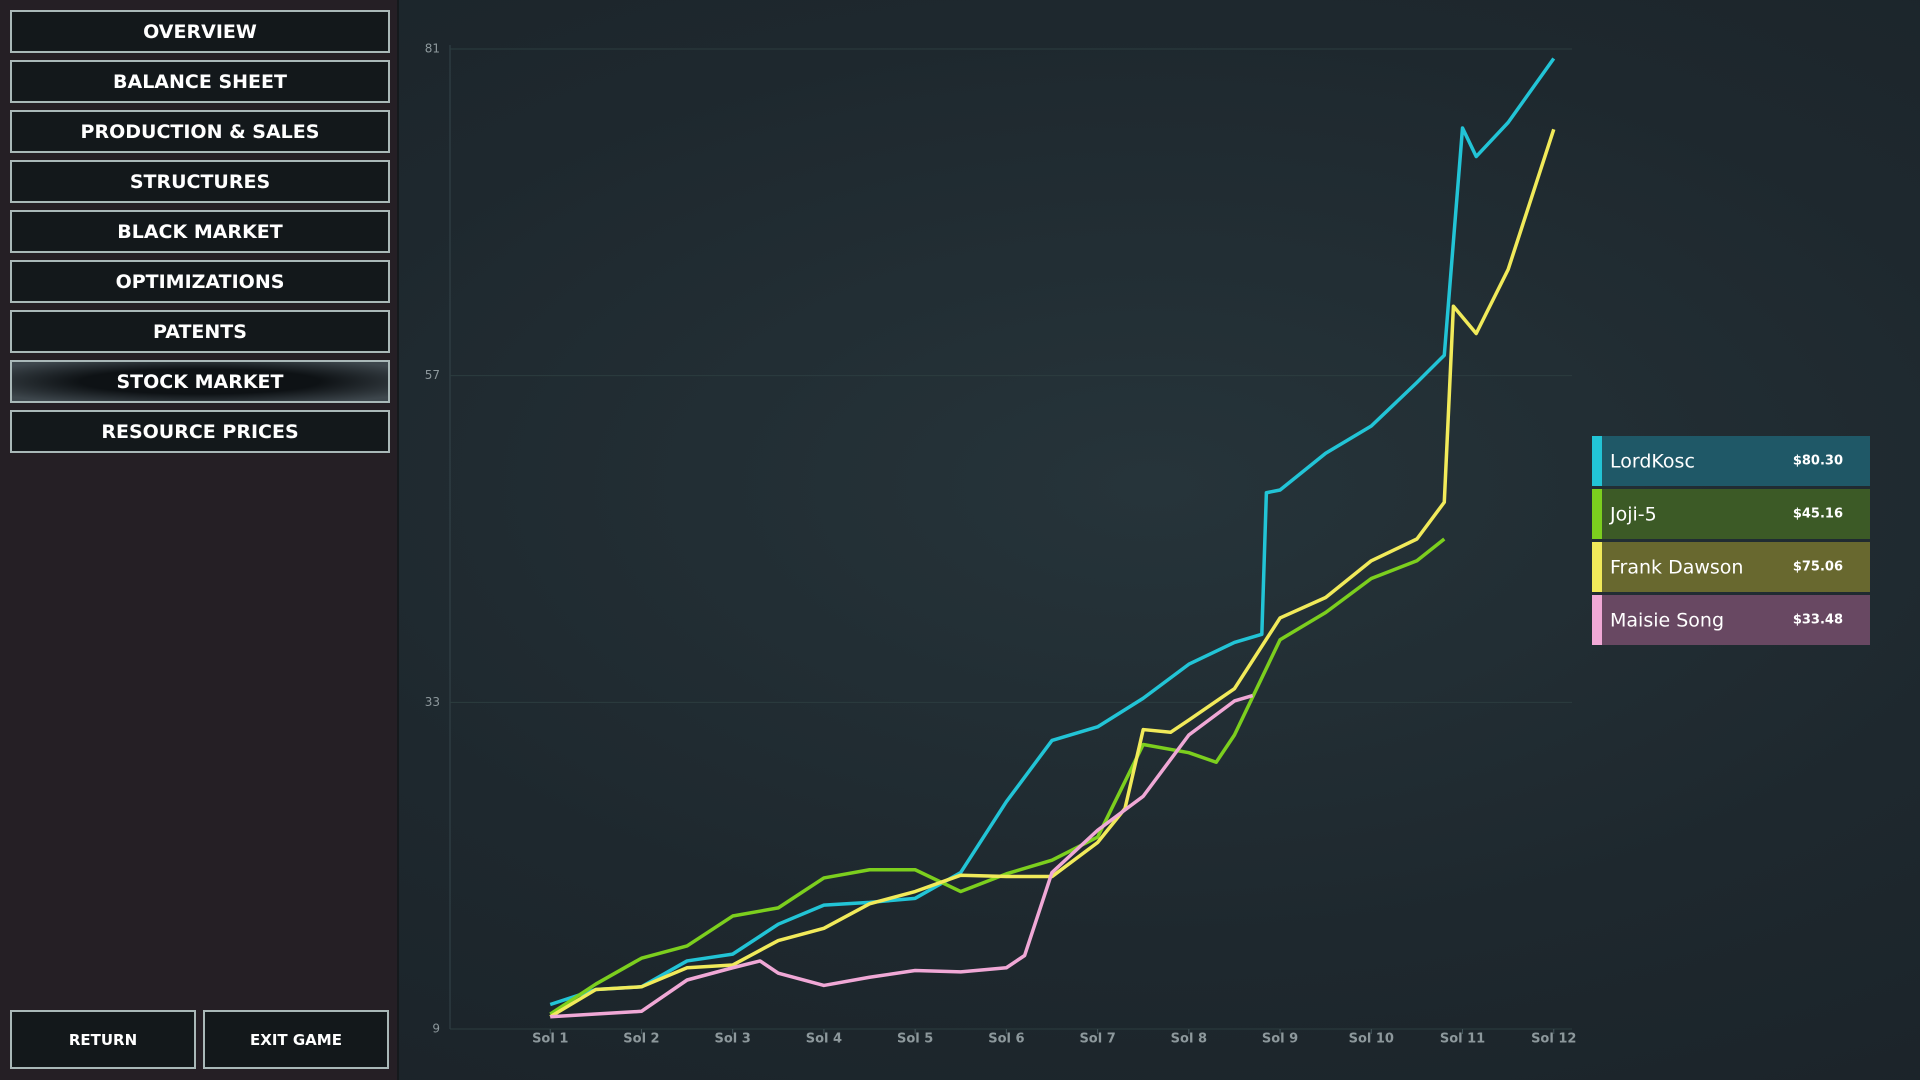 This screenshot has height=1080, width=1920. Describe the element at coordinates (200, 81) in the screenshot. I see `menu-button: BALANCE SHEET` at that location.